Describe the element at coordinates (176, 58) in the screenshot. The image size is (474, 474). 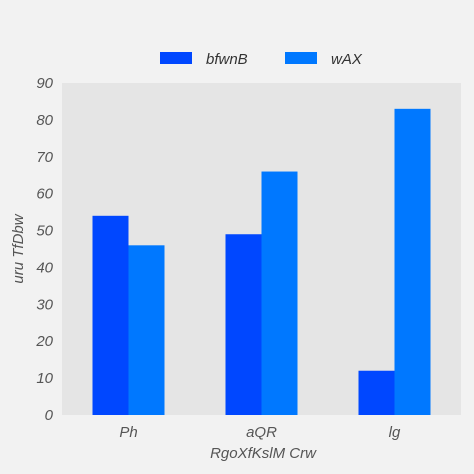
I see `legend-swatch-bfwnB` at that location.